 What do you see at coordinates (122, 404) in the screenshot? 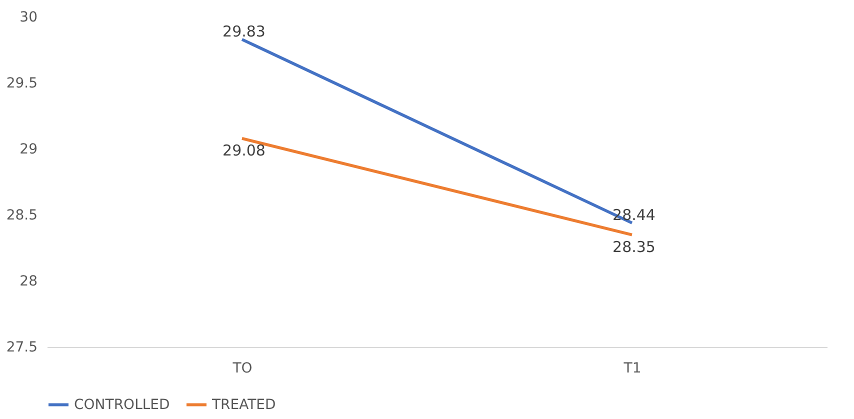
I see `legend-label: CONTROLLED` at bounding box center [122, 404].